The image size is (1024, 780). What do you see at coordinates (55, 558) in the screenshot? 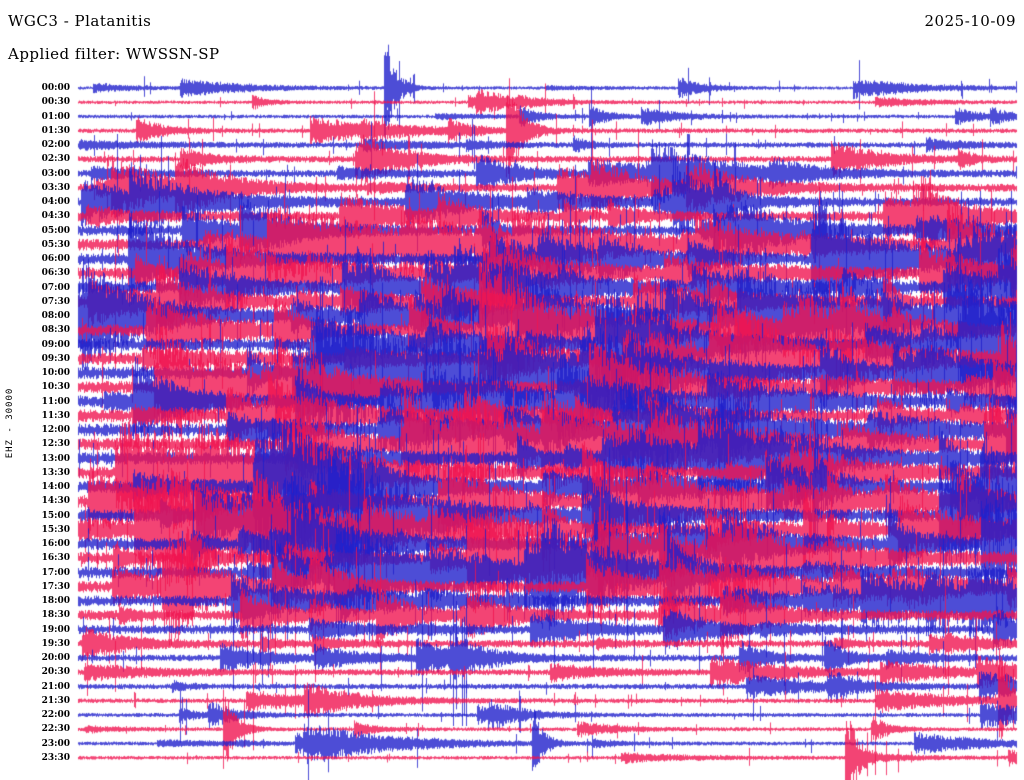
I see `time-label: 16:30` at bounding box center [55, 558].